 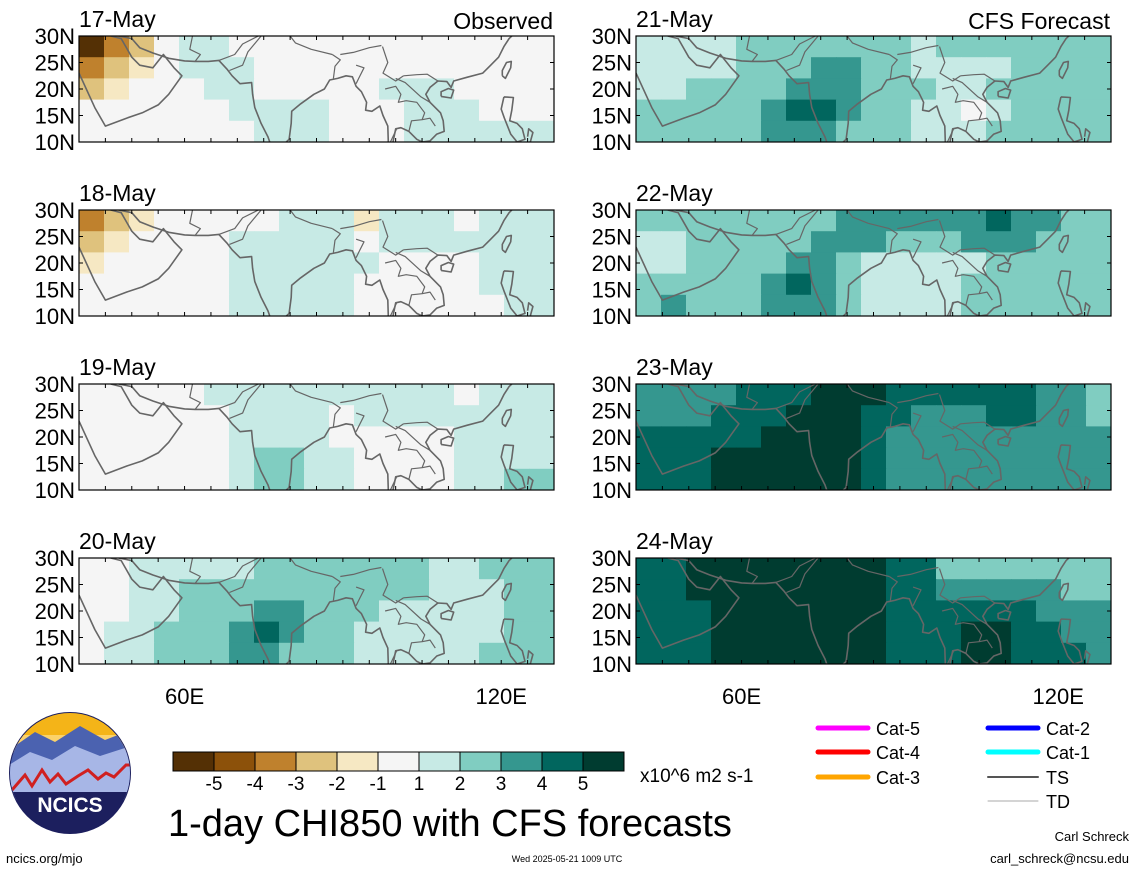 I want to click on author-email: carl_schreck@ncsu.edu, so click(x=1059, y=858).